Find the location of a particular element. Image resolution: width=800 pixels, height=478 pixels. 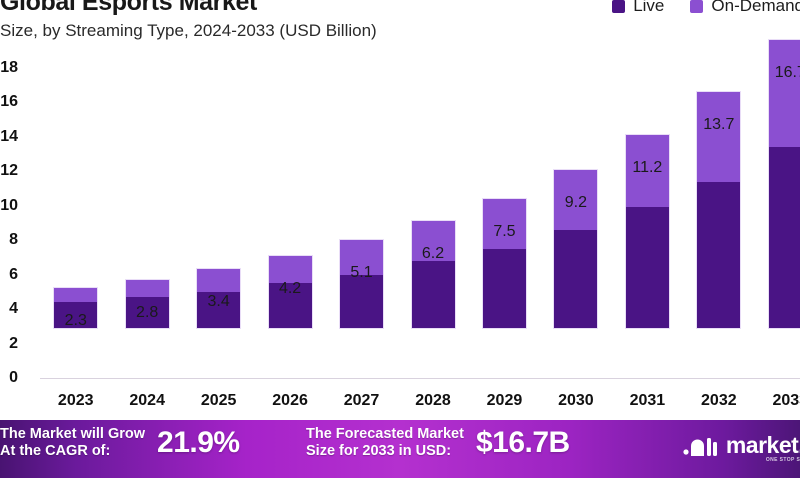

chart-legend: Live On-Demand is located at coordinates (706, 8).